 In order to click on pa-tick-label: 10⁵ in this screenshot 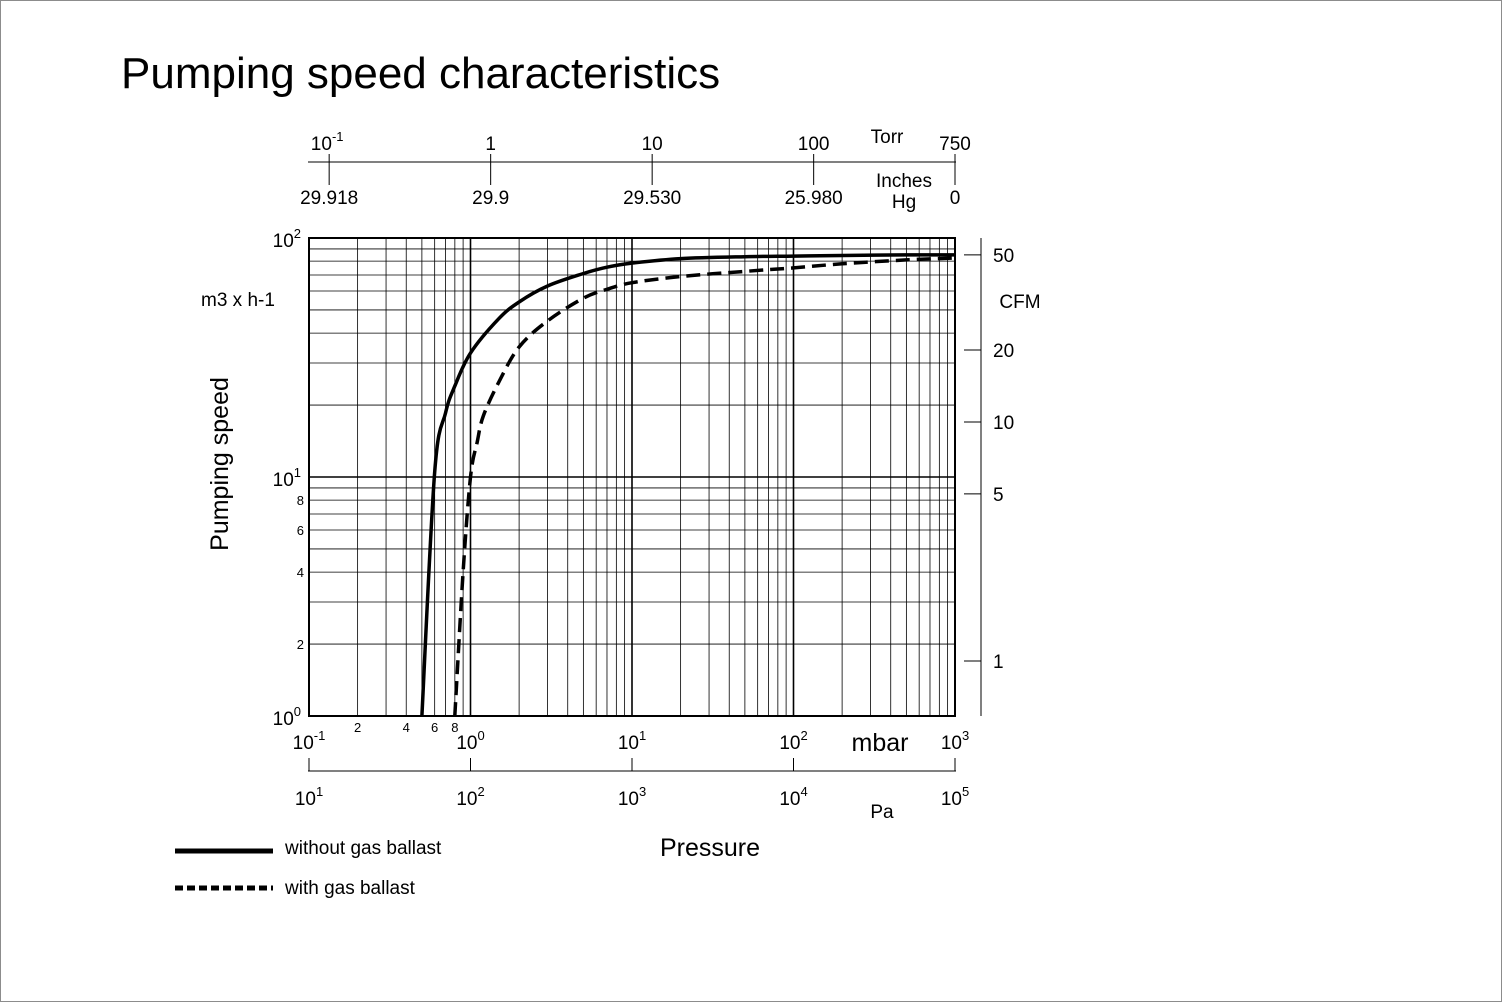, I will do `click(955, 797)`.